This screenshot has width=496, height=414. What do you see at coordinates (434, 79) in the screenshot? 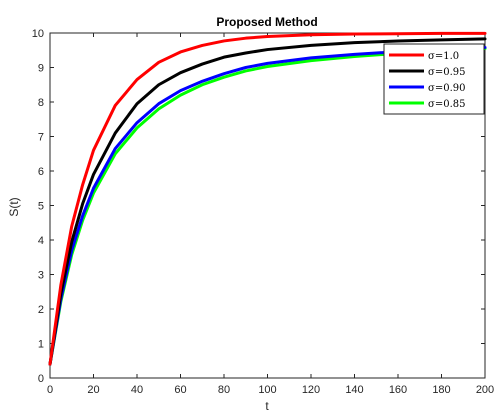
I see `legend: σ=1.0 σ=0.95 σ=0.90 σ=0.85` at bounding box center [434, 79].